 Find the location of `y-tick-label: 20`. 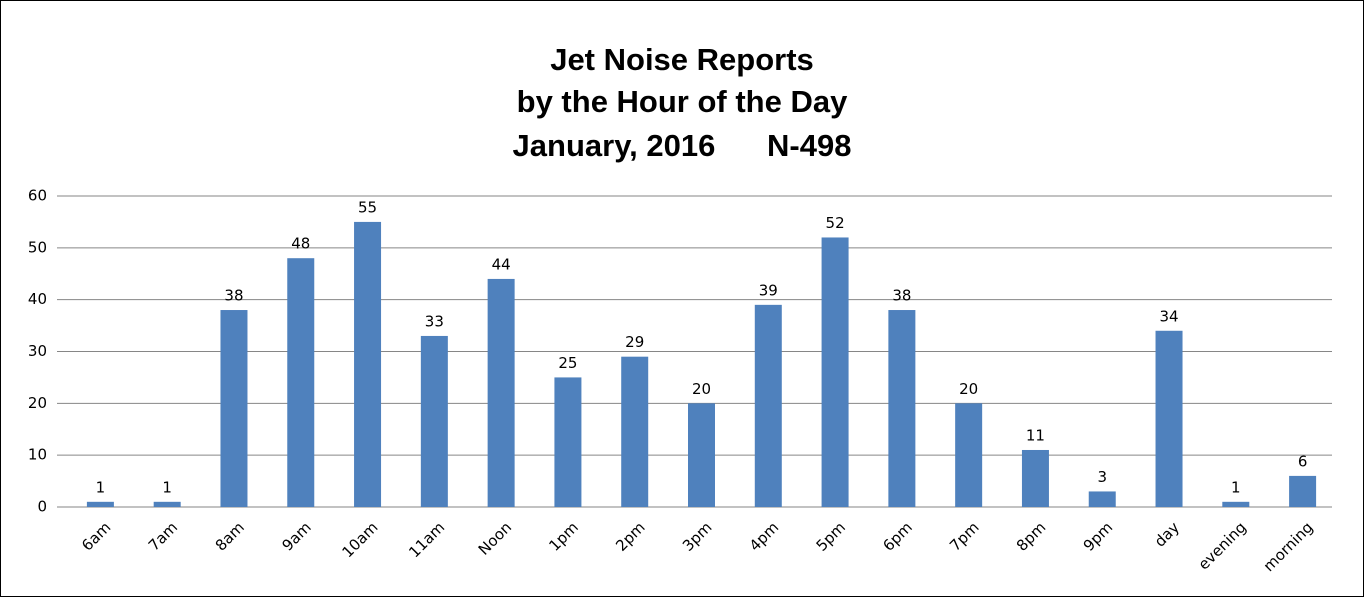

y-tick-label: 20 is located at coordinates (37, 403).